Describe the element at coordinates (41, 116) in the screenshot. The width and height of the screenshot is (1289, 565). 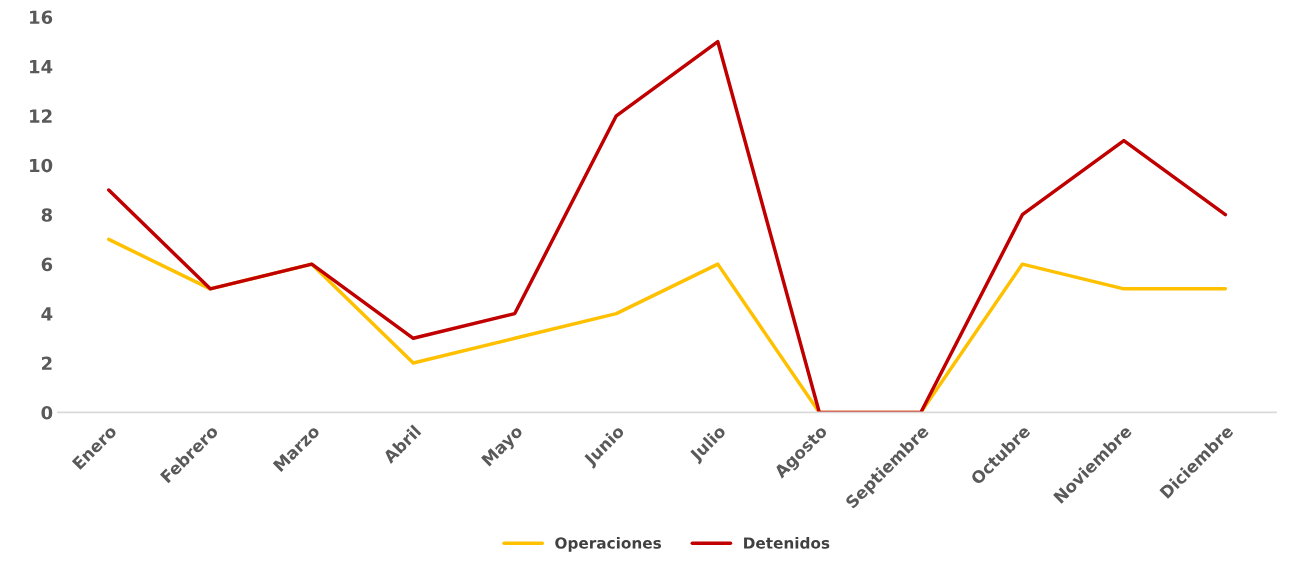
I see `y-tick-label: 12` at that location.